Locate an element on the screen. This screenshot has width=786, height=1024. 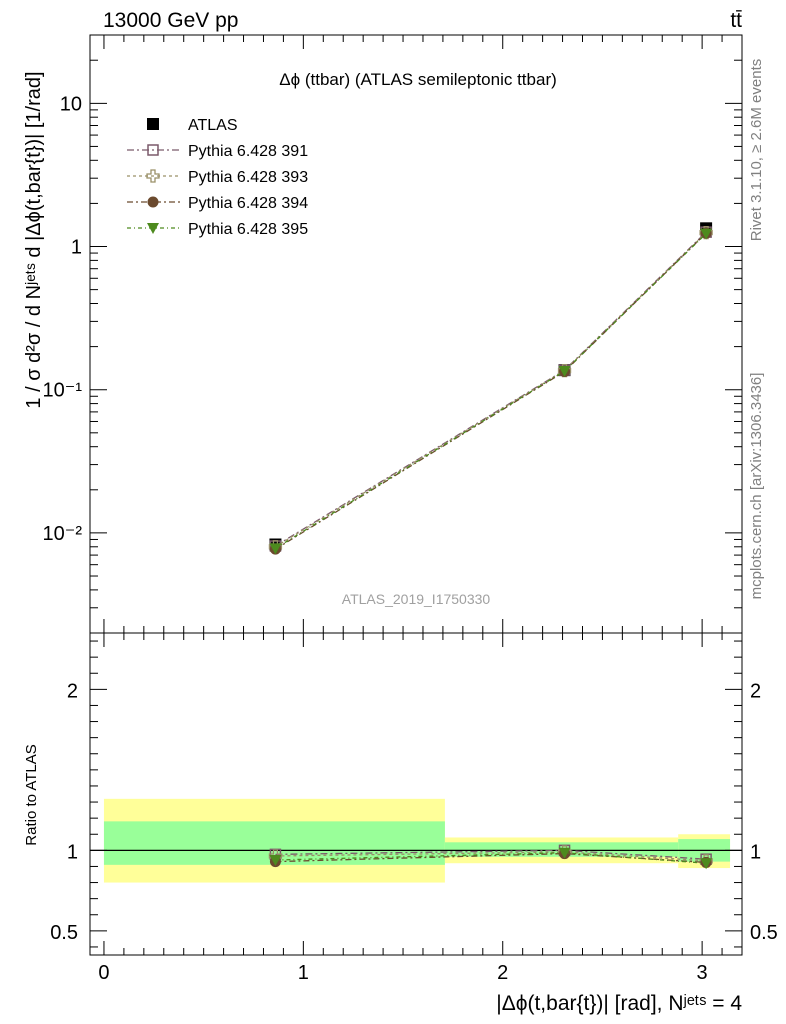
ratio-y-tick-label-right: 1 is located at coordinates (755, 852).